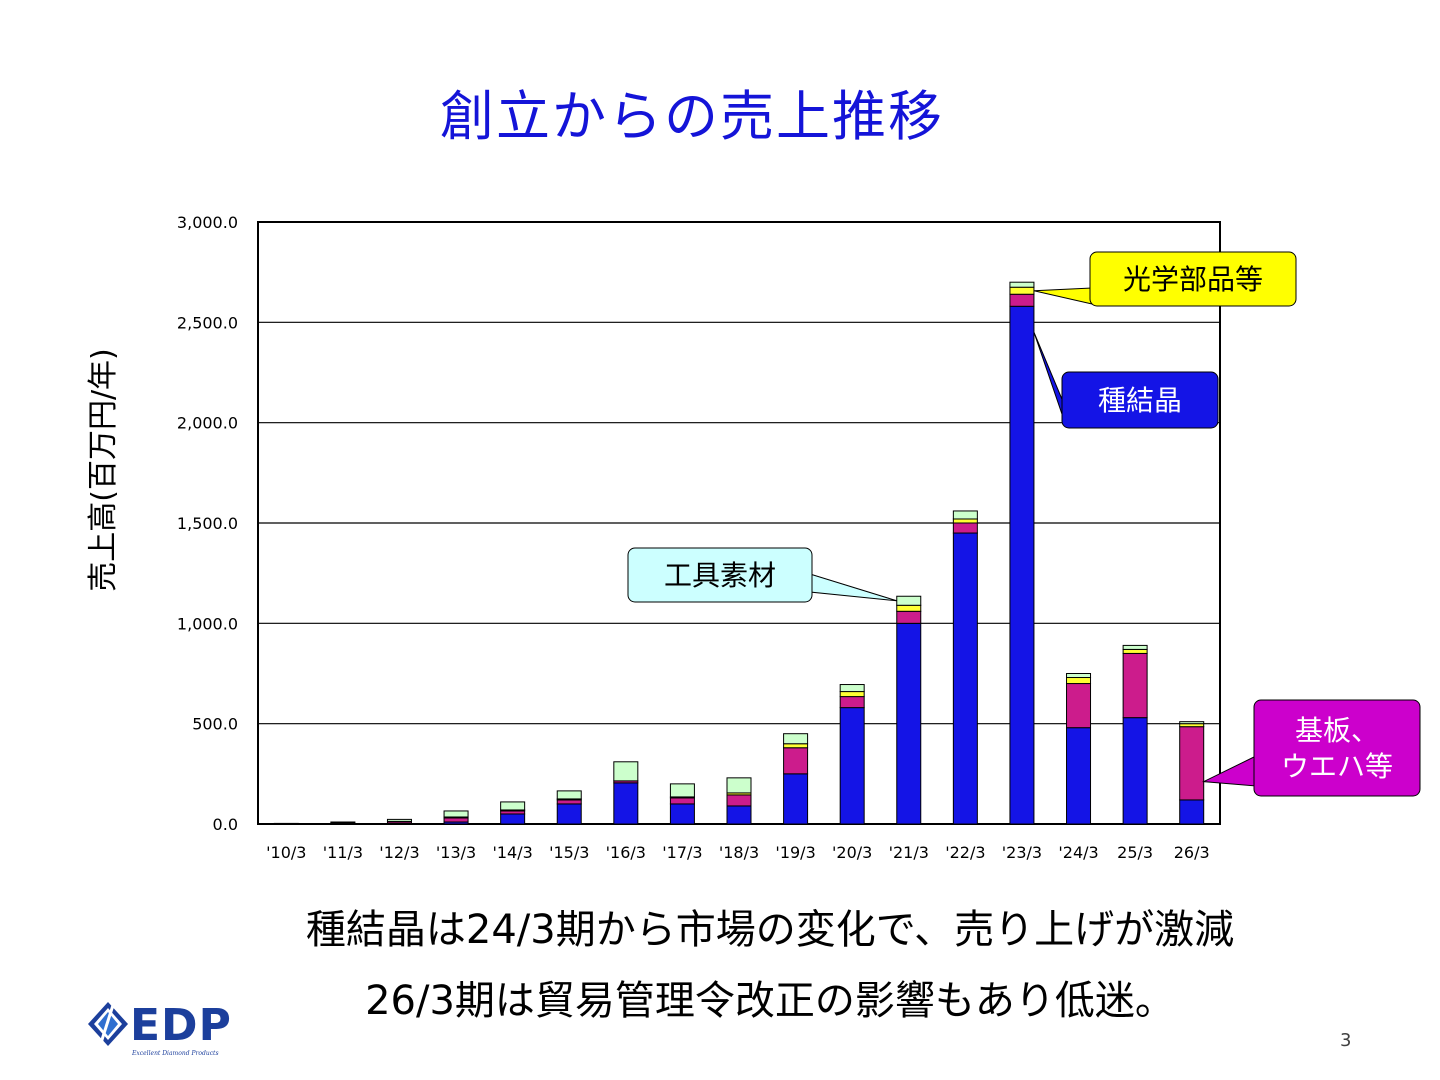 The image size is (1440, 1080). What do you see at coordinates (512, 852) in the screenshot?
I see `x-tick-label: '14/3` at bounding box center [512, 852].